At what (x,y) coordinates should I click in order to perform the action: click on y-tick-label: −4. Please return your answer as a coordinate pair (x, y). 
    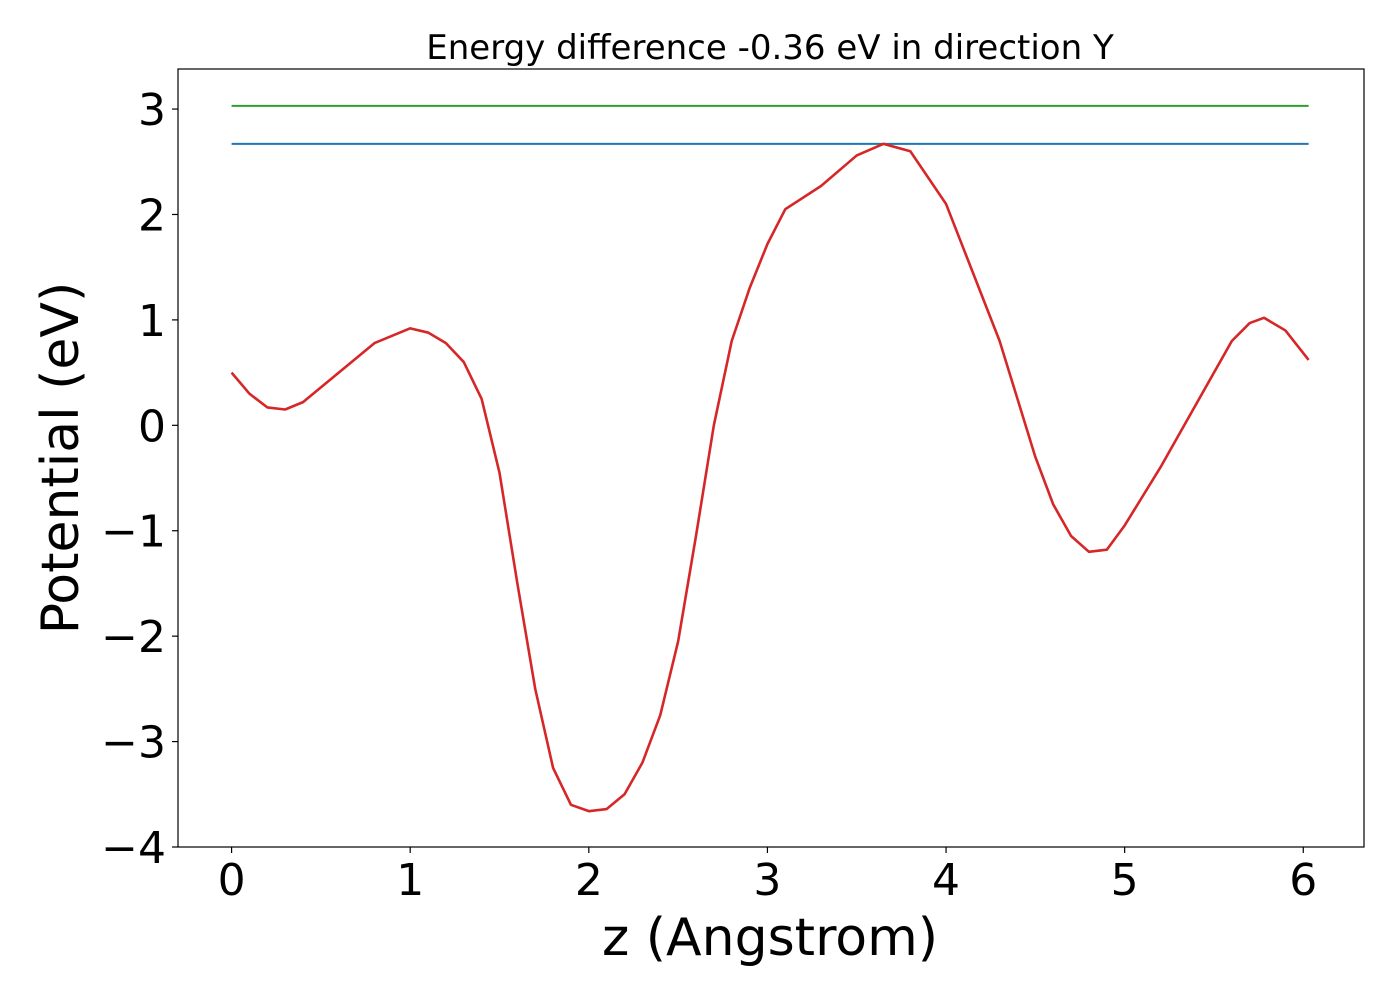
    Looking at the image, I should click on (133, 848).